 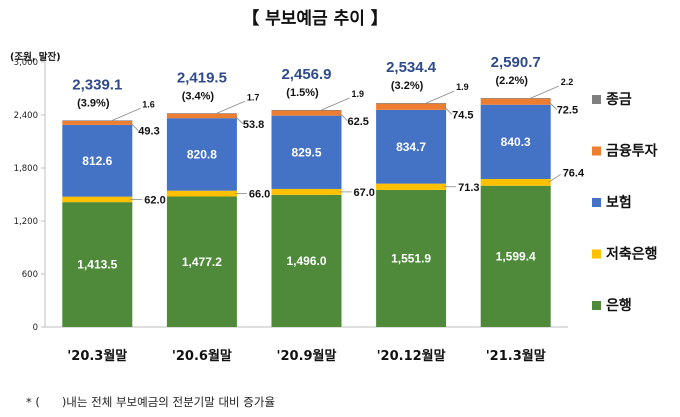 What do you see at coordinates (567, 82) in the screenshot?
I see `segment-value-label: 2.2` at bounding box center [567, 82].